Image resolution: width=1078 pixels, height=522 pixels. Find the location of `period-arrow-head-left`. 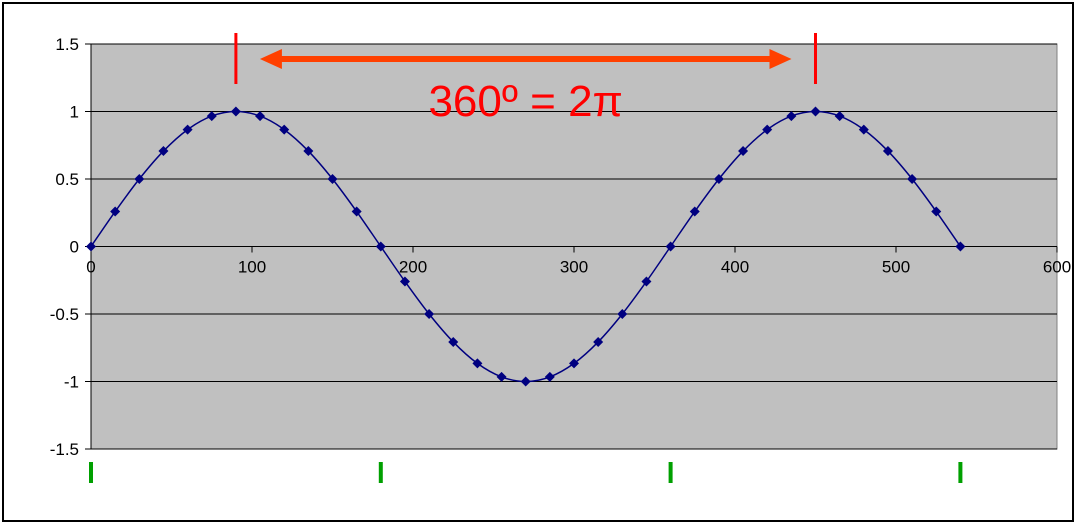

period-arrow-head-left is located at coordinates (270, 59).